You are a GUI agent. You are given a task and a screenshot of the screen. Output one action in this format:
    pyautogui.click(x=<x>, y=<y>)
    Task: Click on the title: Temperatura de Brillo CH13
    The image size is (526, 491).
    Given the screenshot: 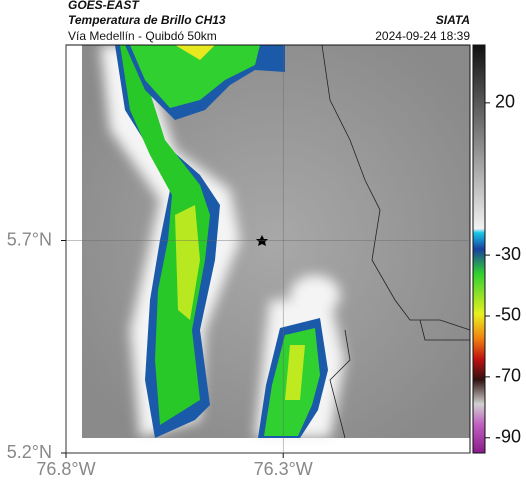 What is the action you would take?
    pyautogui.click(x=147, y=20)
    